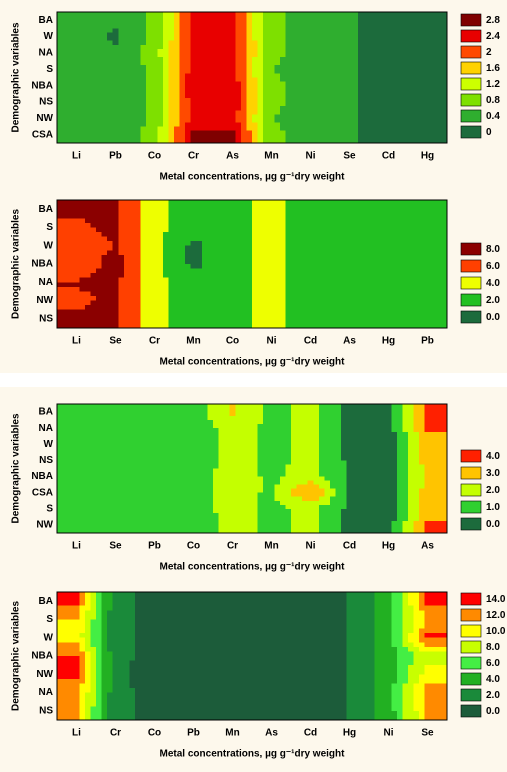 The height and width of the screenshot is (772, 507). Describe the element at coordinates (154, 733) in the screenshot. I see `x-tick-label: Co` at that location.